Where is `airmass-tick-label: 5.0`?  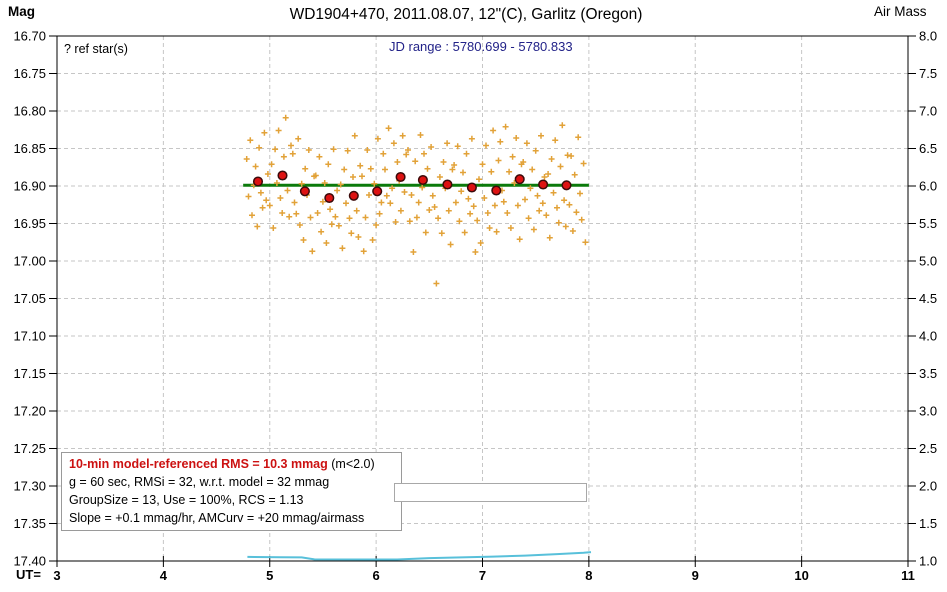
airmass-tick-label: 5.0 is located at coordinates (928, 261).